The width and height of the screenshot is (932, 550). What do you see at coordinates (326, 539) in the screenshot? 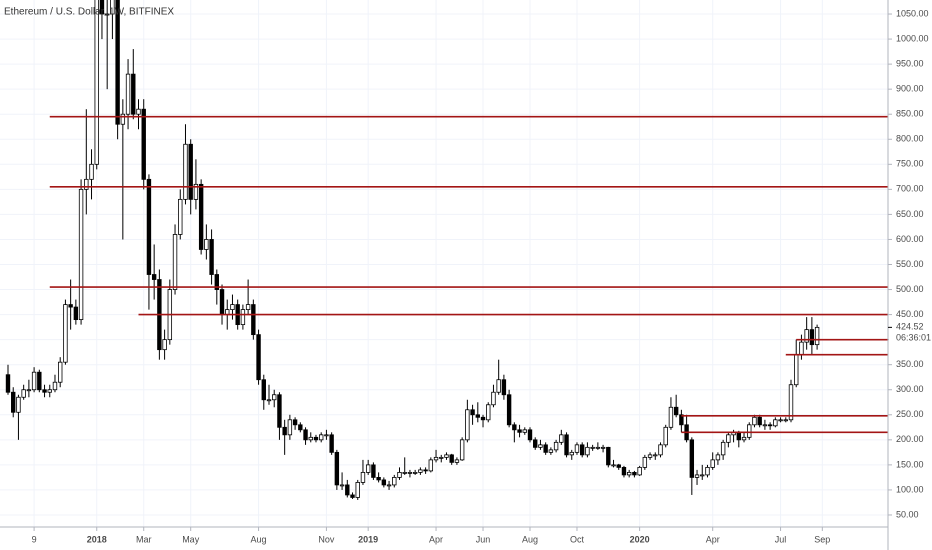
I see `x-tick-label: Nov` at bounding box center [326, 539].